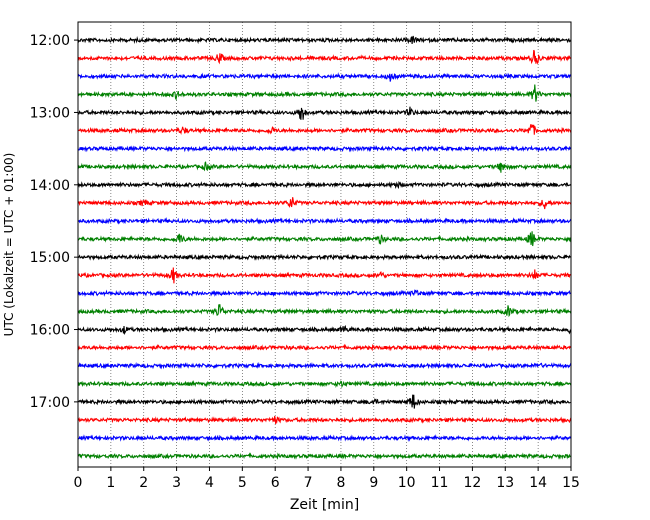  What do you see at coordinates (407, 483) in the screenshot?
I see `x-tick-label: 10` at bounding box center [407, 483].